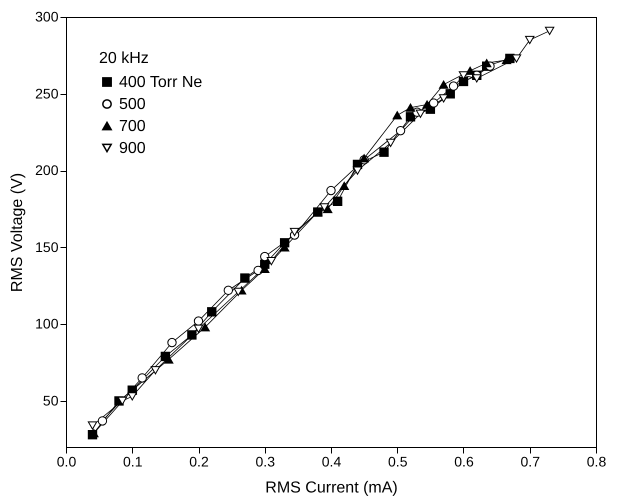  What do you see at coordinates (124, 58) in the screenshot?
I see `legend-title: 20 kHz` at bounding box center [124, 58].